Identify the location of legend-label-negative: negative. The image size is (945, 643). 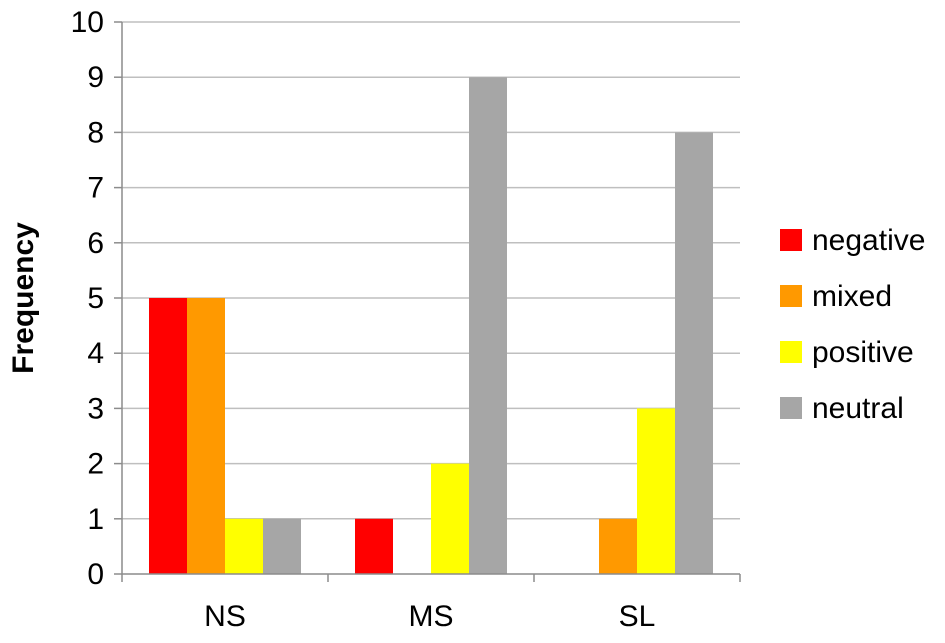
(868, 240).